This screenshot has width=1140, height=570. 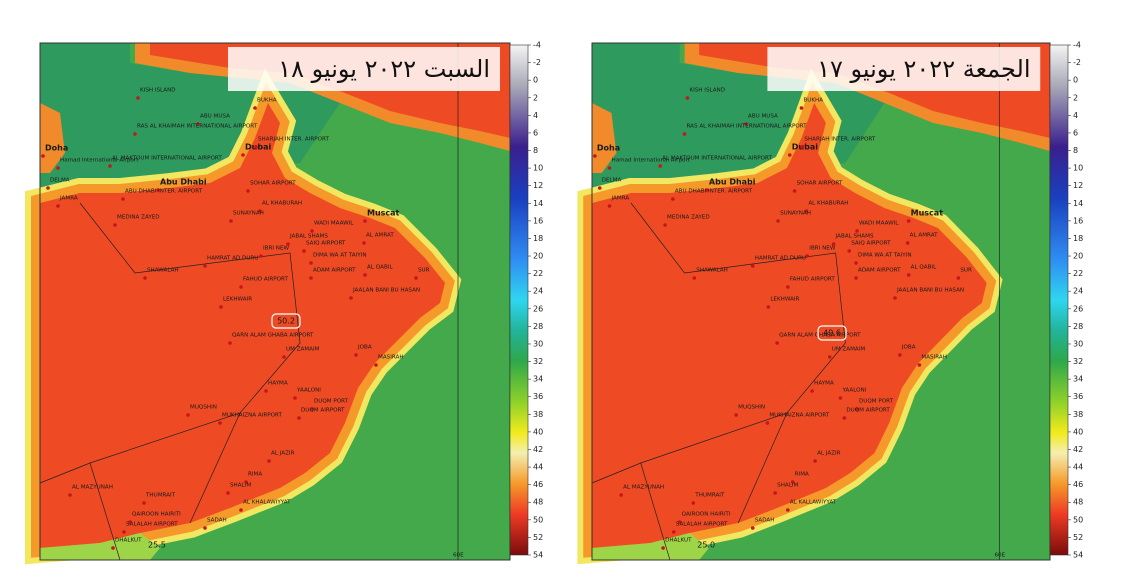 I want to click on place-label: SUR, so click(x=424, y=271).